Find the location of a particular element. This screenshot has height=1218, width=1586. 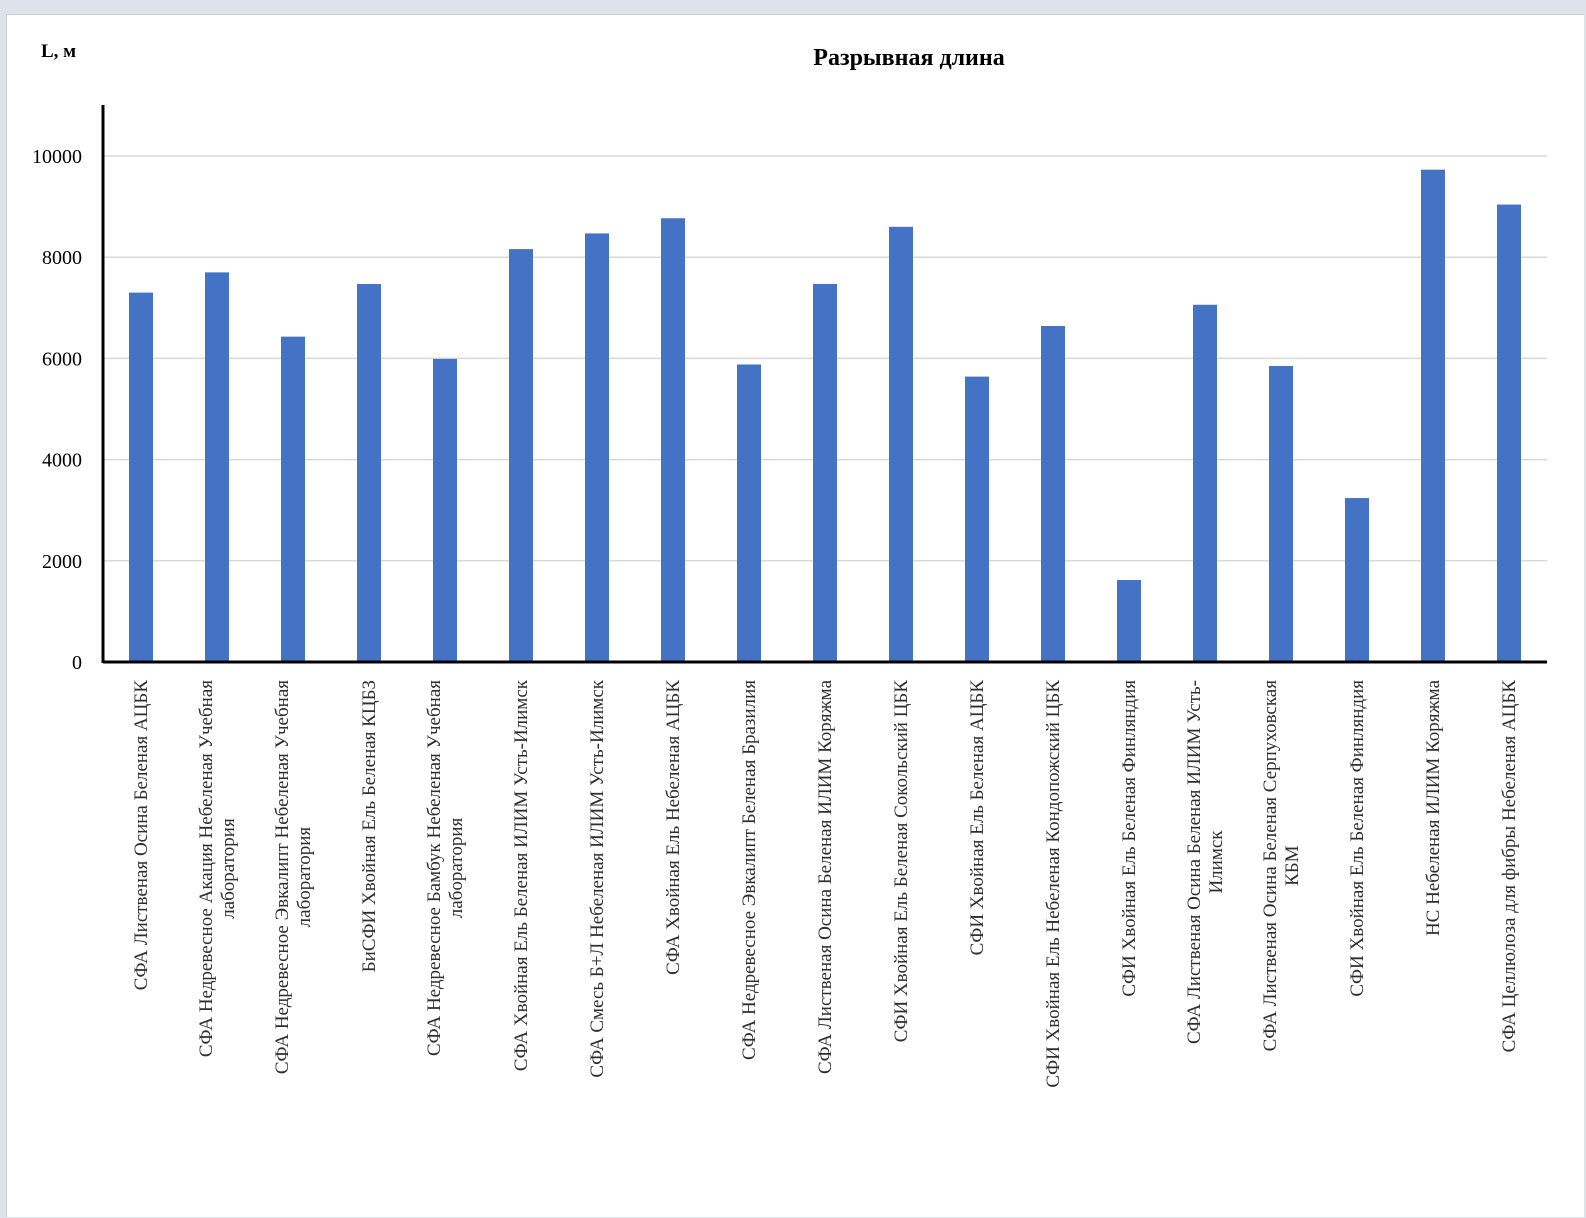

x-tick-label: СФА Хвойная Ель Беленая ИЛИМ Усть-Илимск is located at coordinates (521, 875).